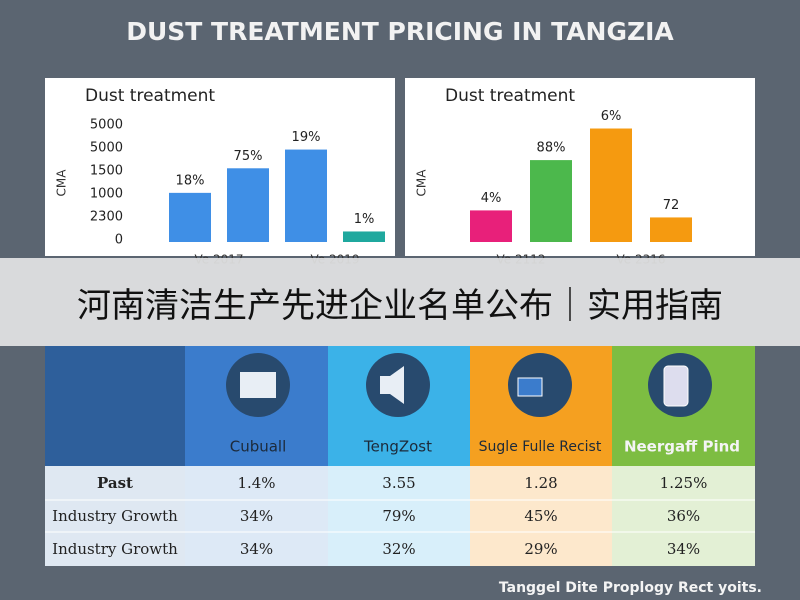 This screenshot has width=800, height=600. I want to click on banner: 河南清洁生产先进企业名单公布｜实用指南, so click(400, 302).